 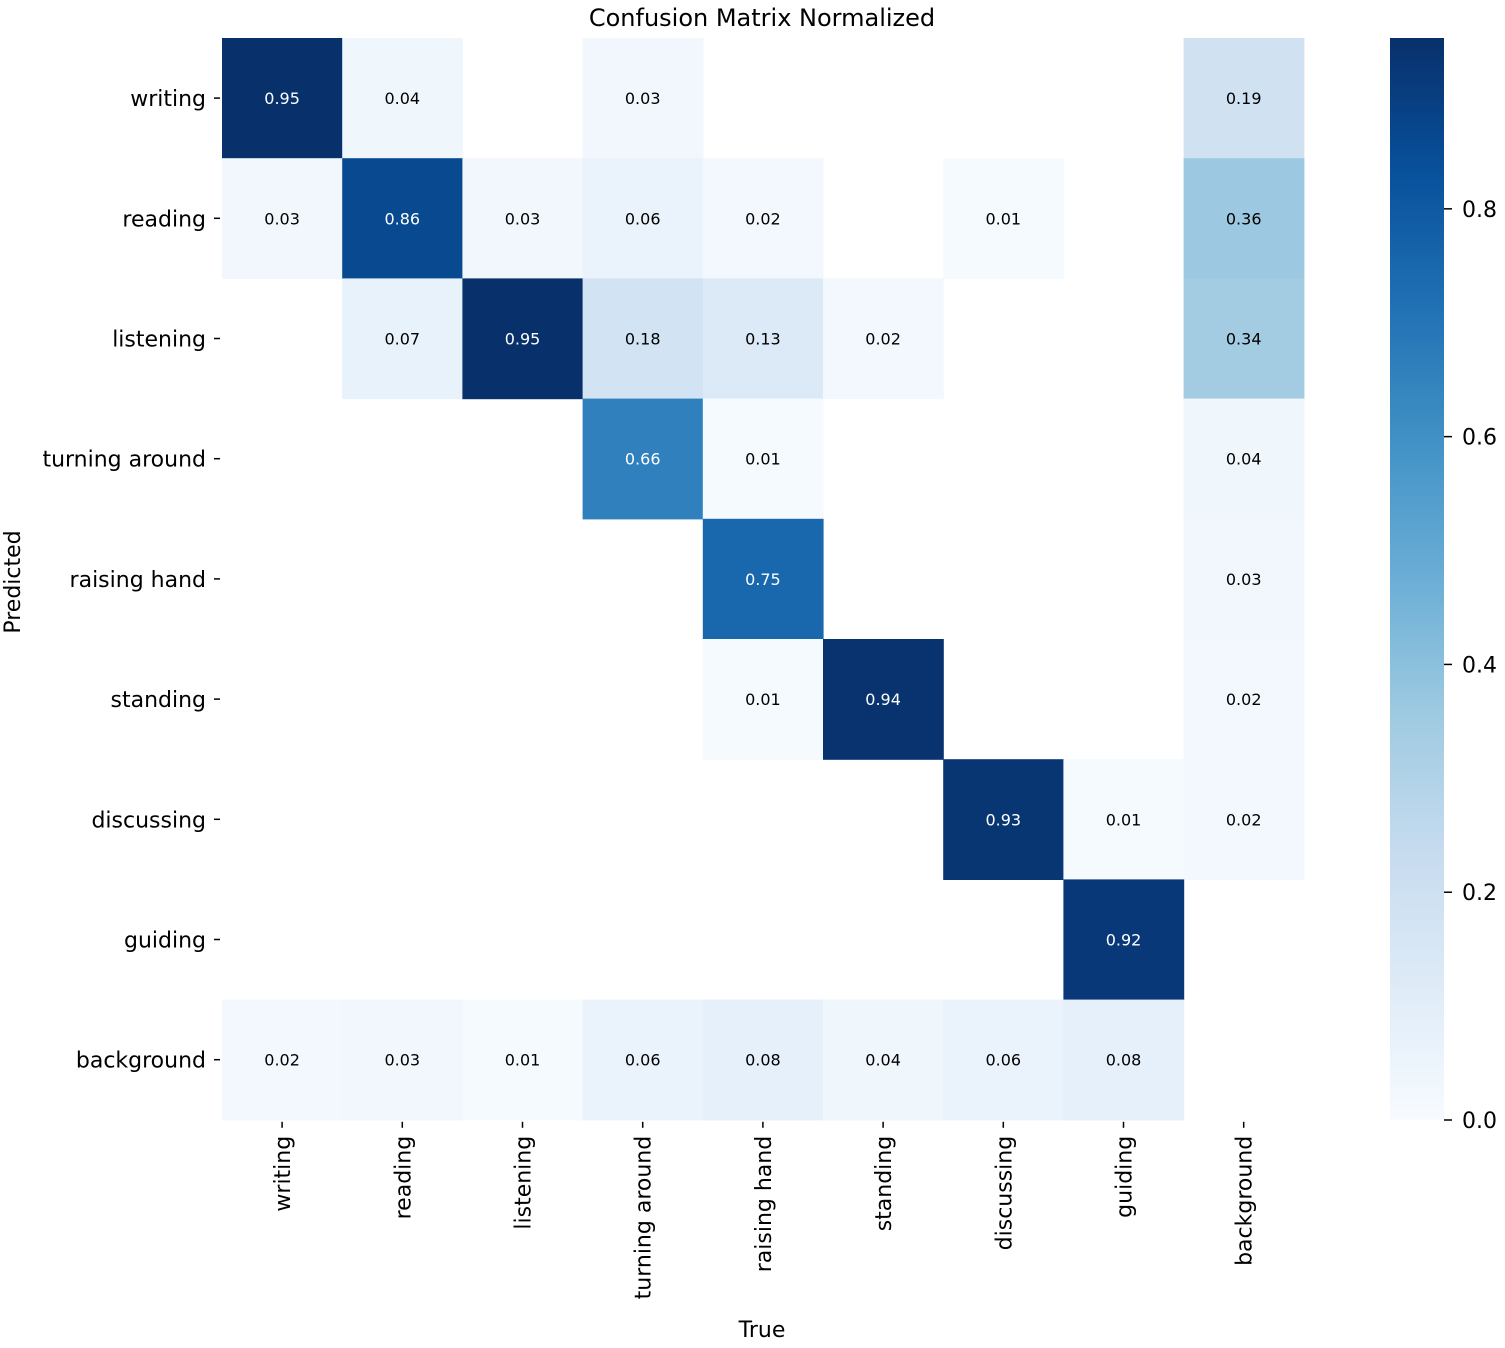 I want to click on chart-title: Confusion Matrix Normalized, so click(x=762, y=18).